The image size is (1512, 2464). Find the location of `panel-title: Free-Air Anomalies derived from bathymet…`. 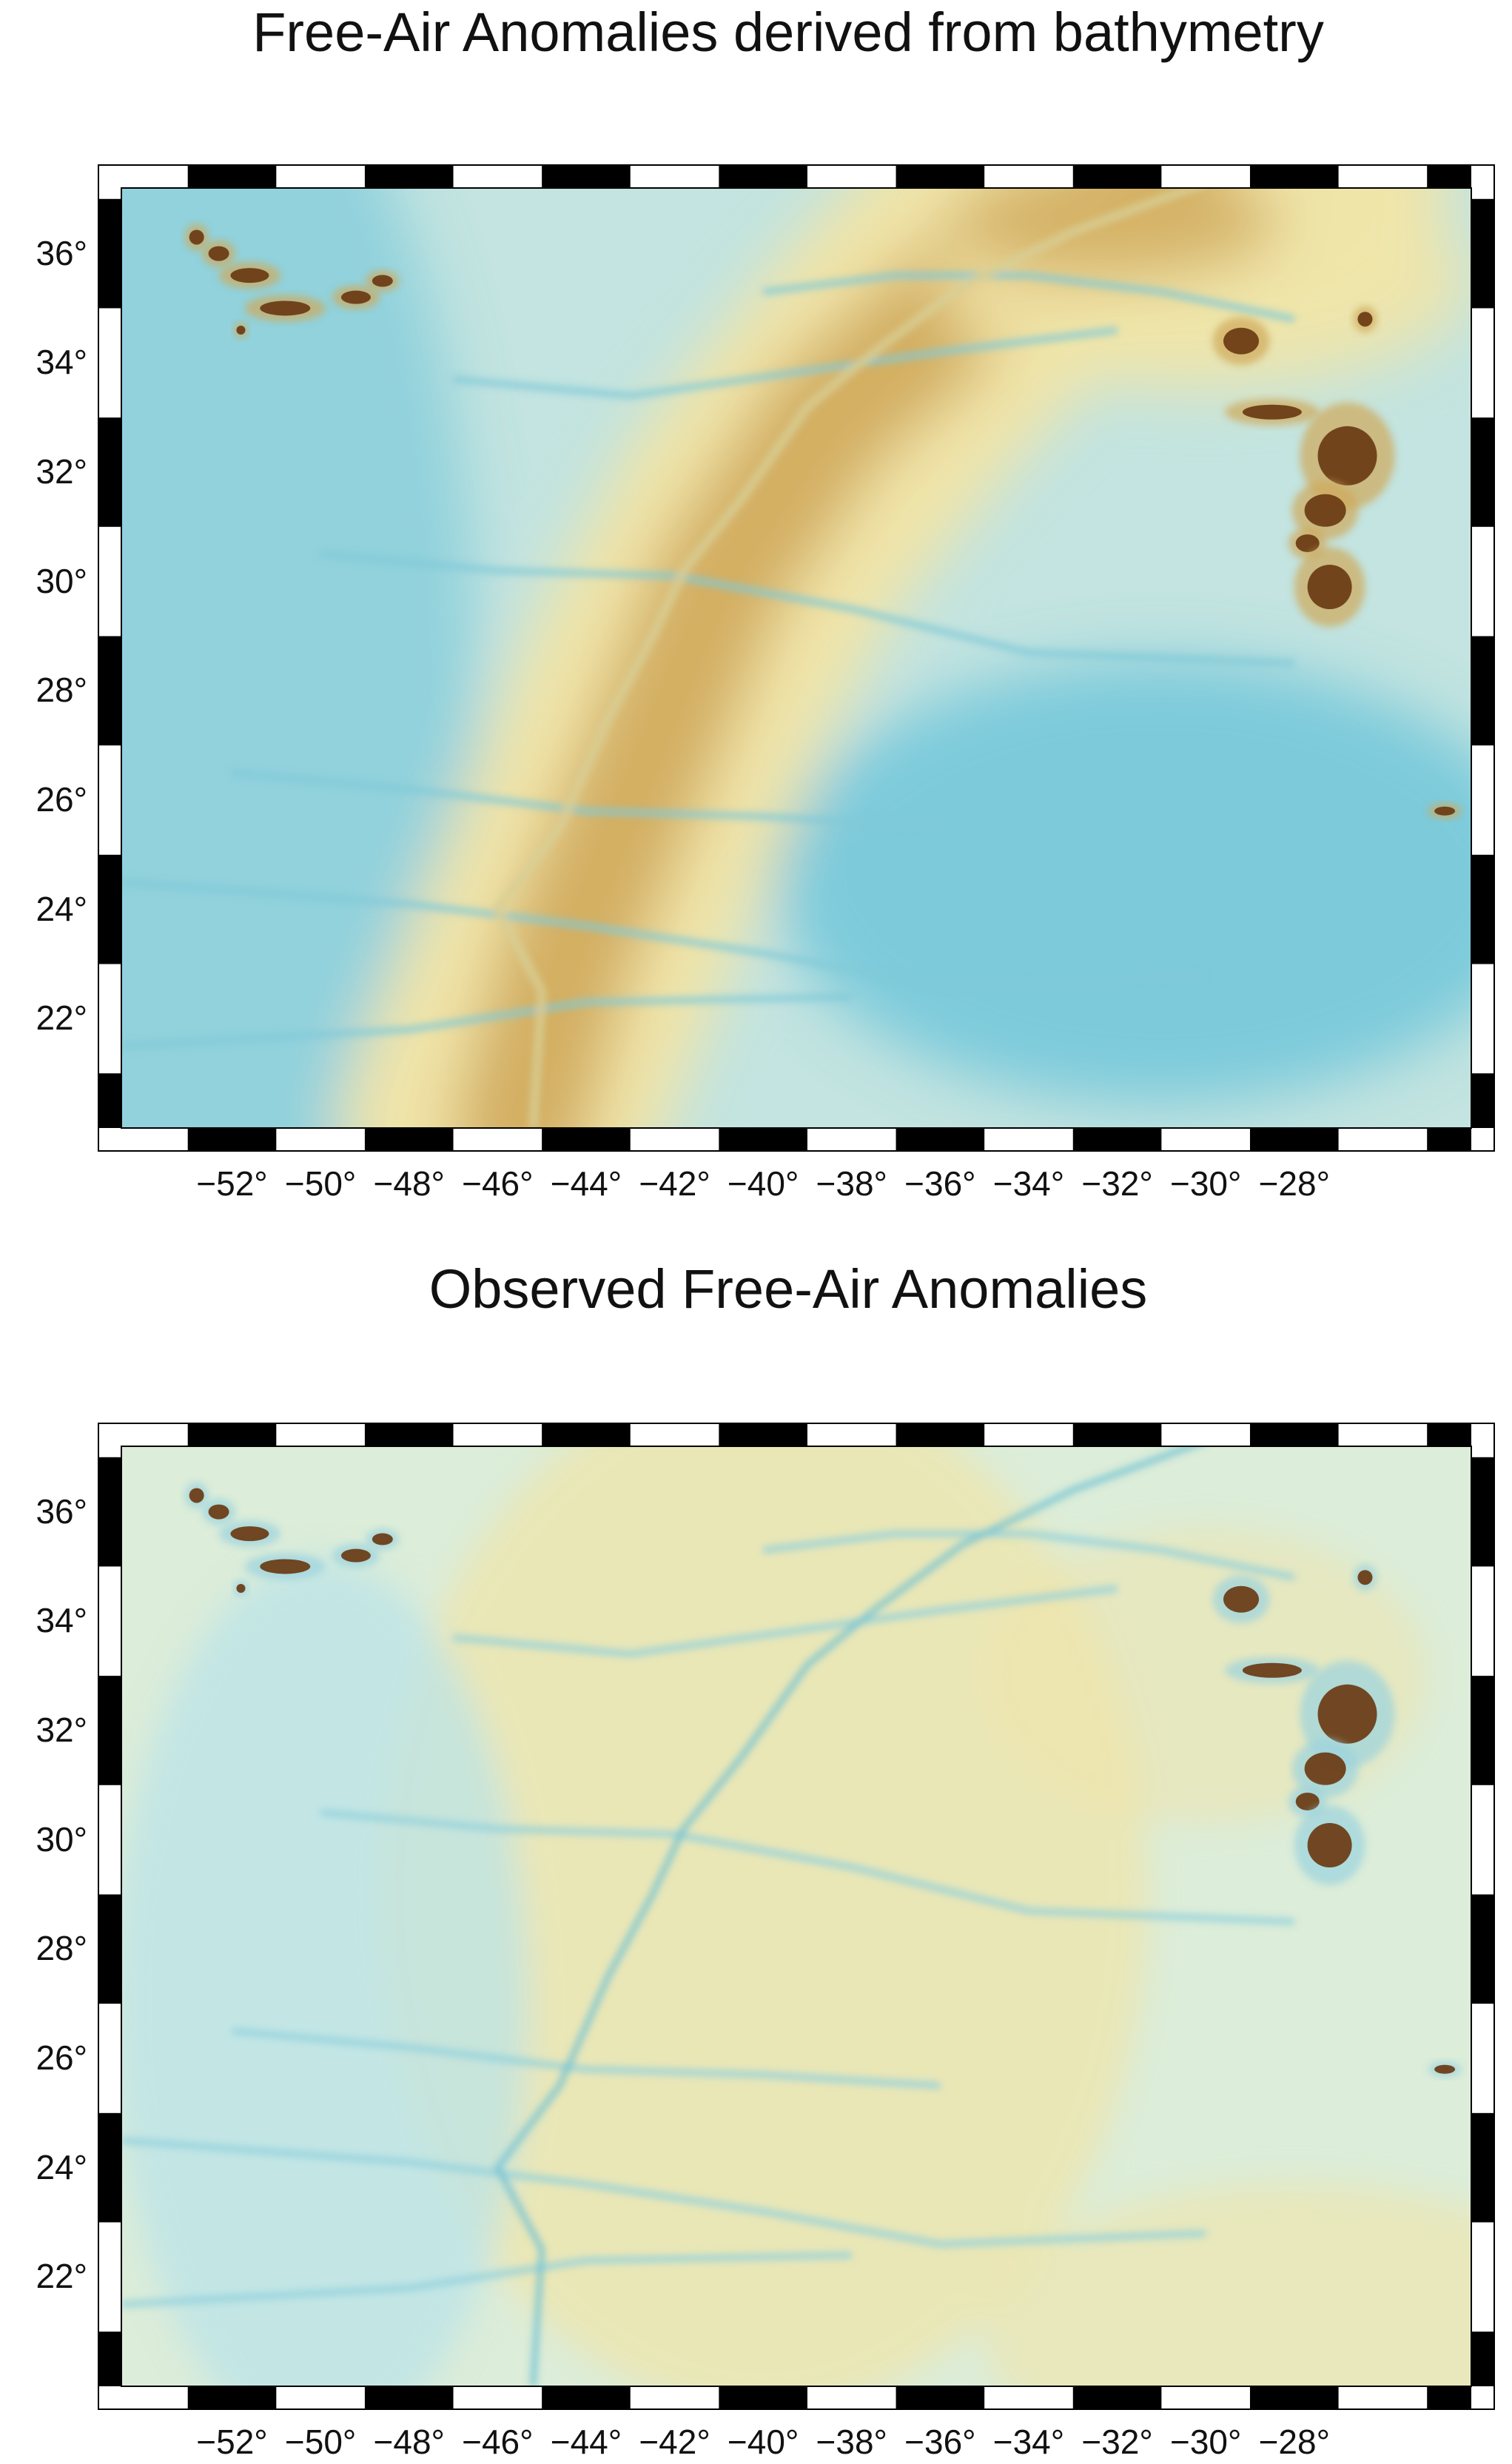

panel-title: Free-Air Anomalies derived from bathymet… is located at coordinates (788, 32).